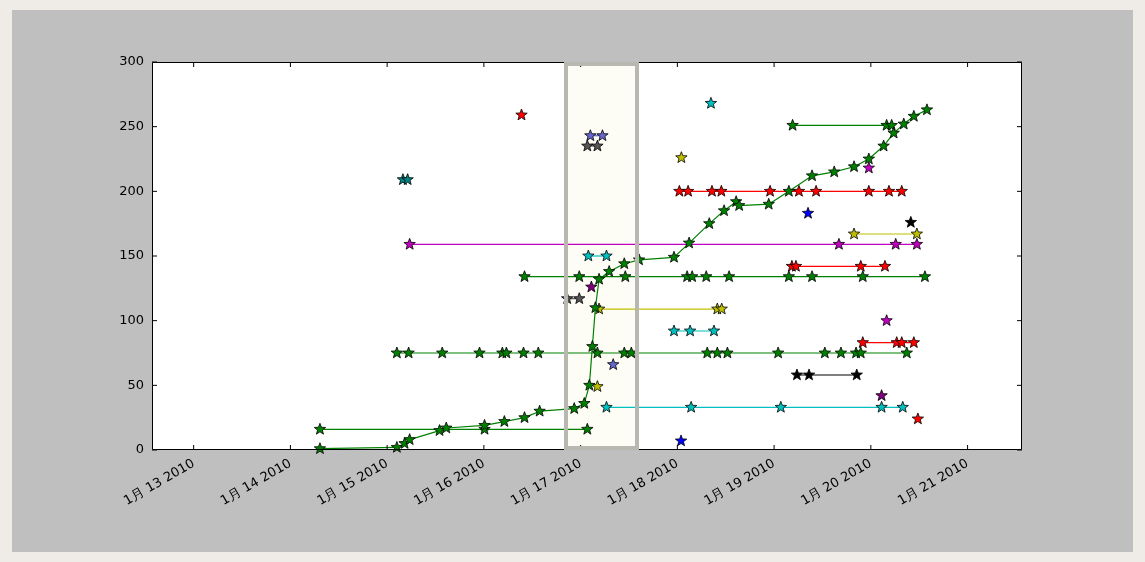  Describe the element at coordinates (131, 126) in the screenshot. I see `y-tick-label: 250` at that location.